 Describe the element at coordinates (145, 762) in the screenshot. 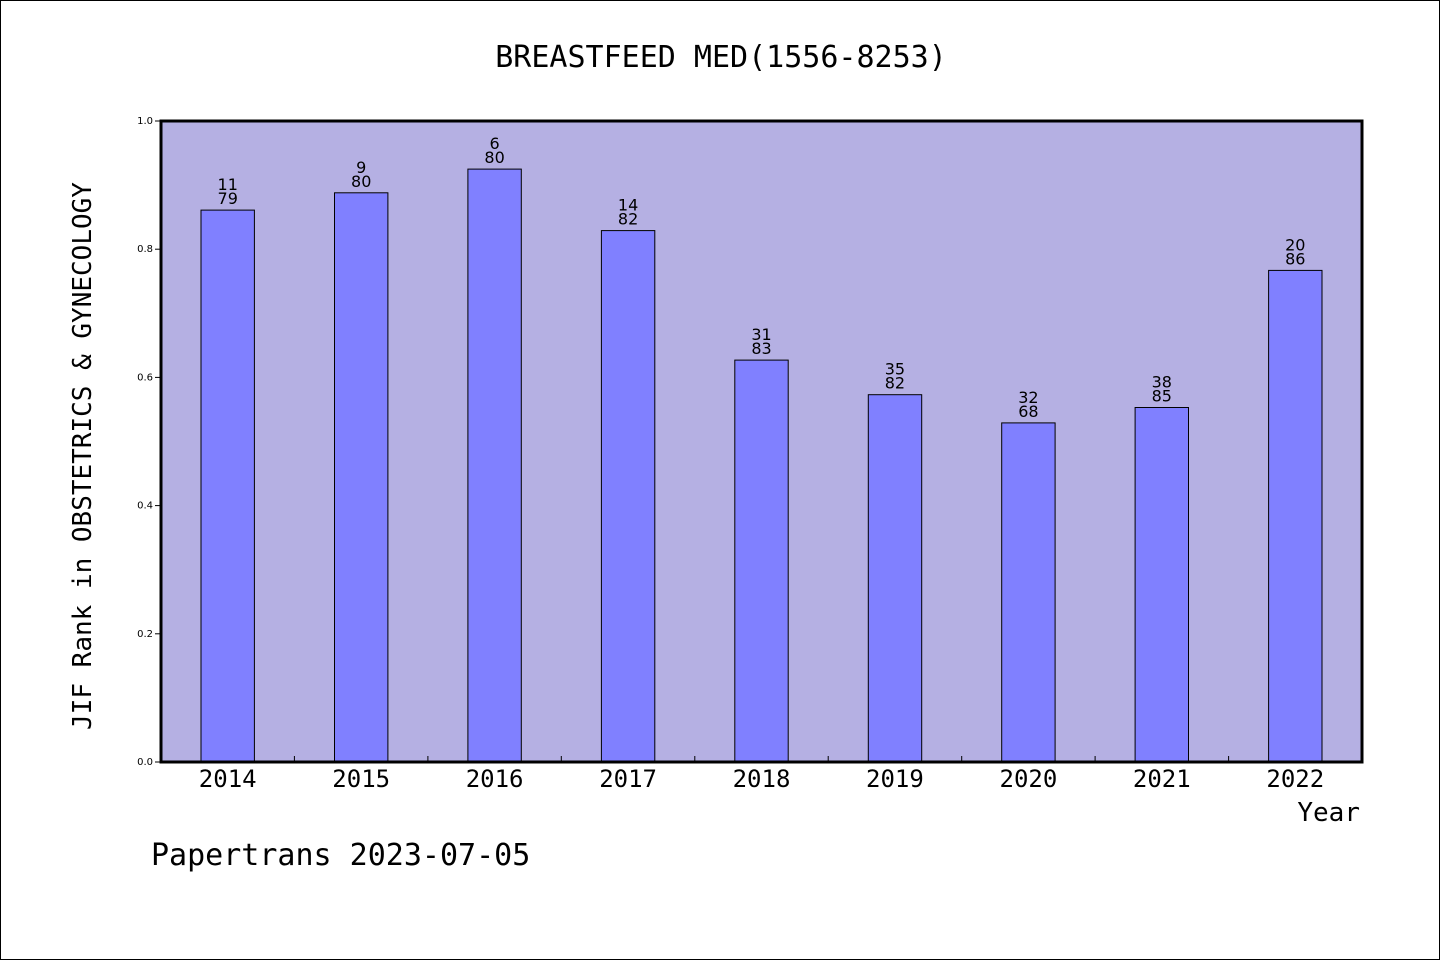

I see `y-tick-label: 0.0` at that location.